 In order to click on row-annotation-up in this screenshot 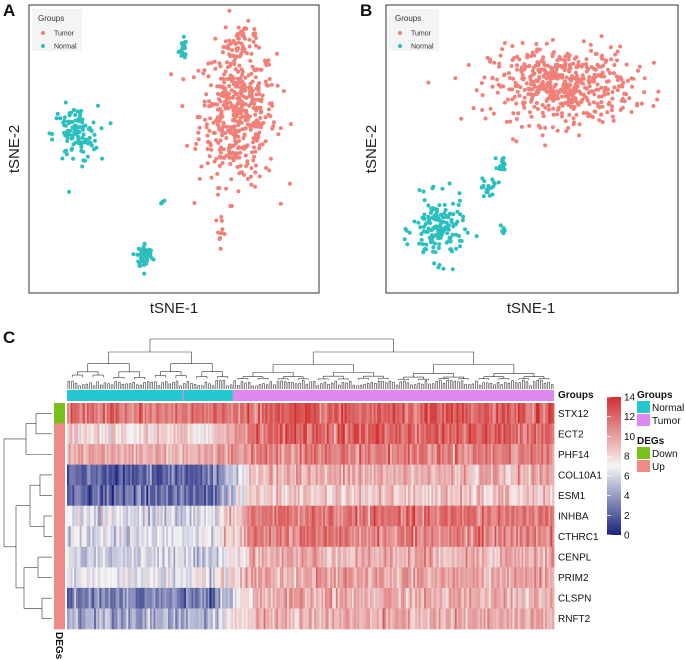, I will do `click(59, 516)`.